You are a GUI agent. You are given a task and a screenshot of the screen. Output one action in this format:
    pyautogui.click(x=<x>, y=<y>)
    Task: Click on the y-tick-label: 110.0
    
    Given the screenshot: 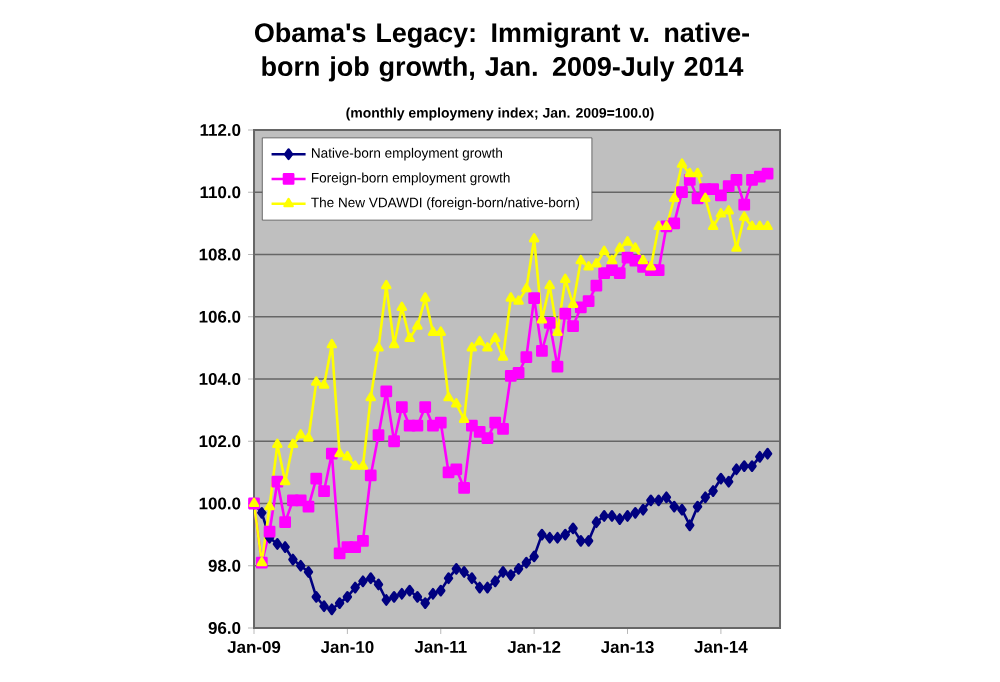 What is the action you would take?
    pyautogui.click(x=220, y=192)
    